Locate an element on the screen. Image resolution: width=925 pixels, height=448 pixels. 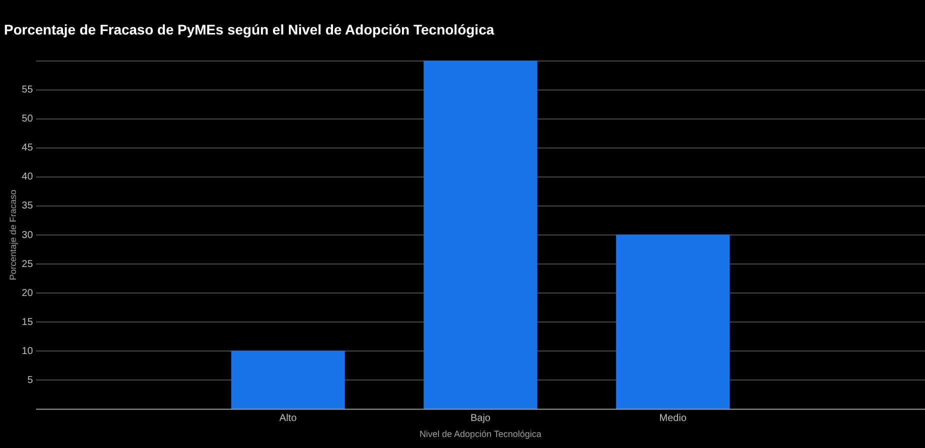
y-tick-label: 35 is located at coordinates (28, 206).